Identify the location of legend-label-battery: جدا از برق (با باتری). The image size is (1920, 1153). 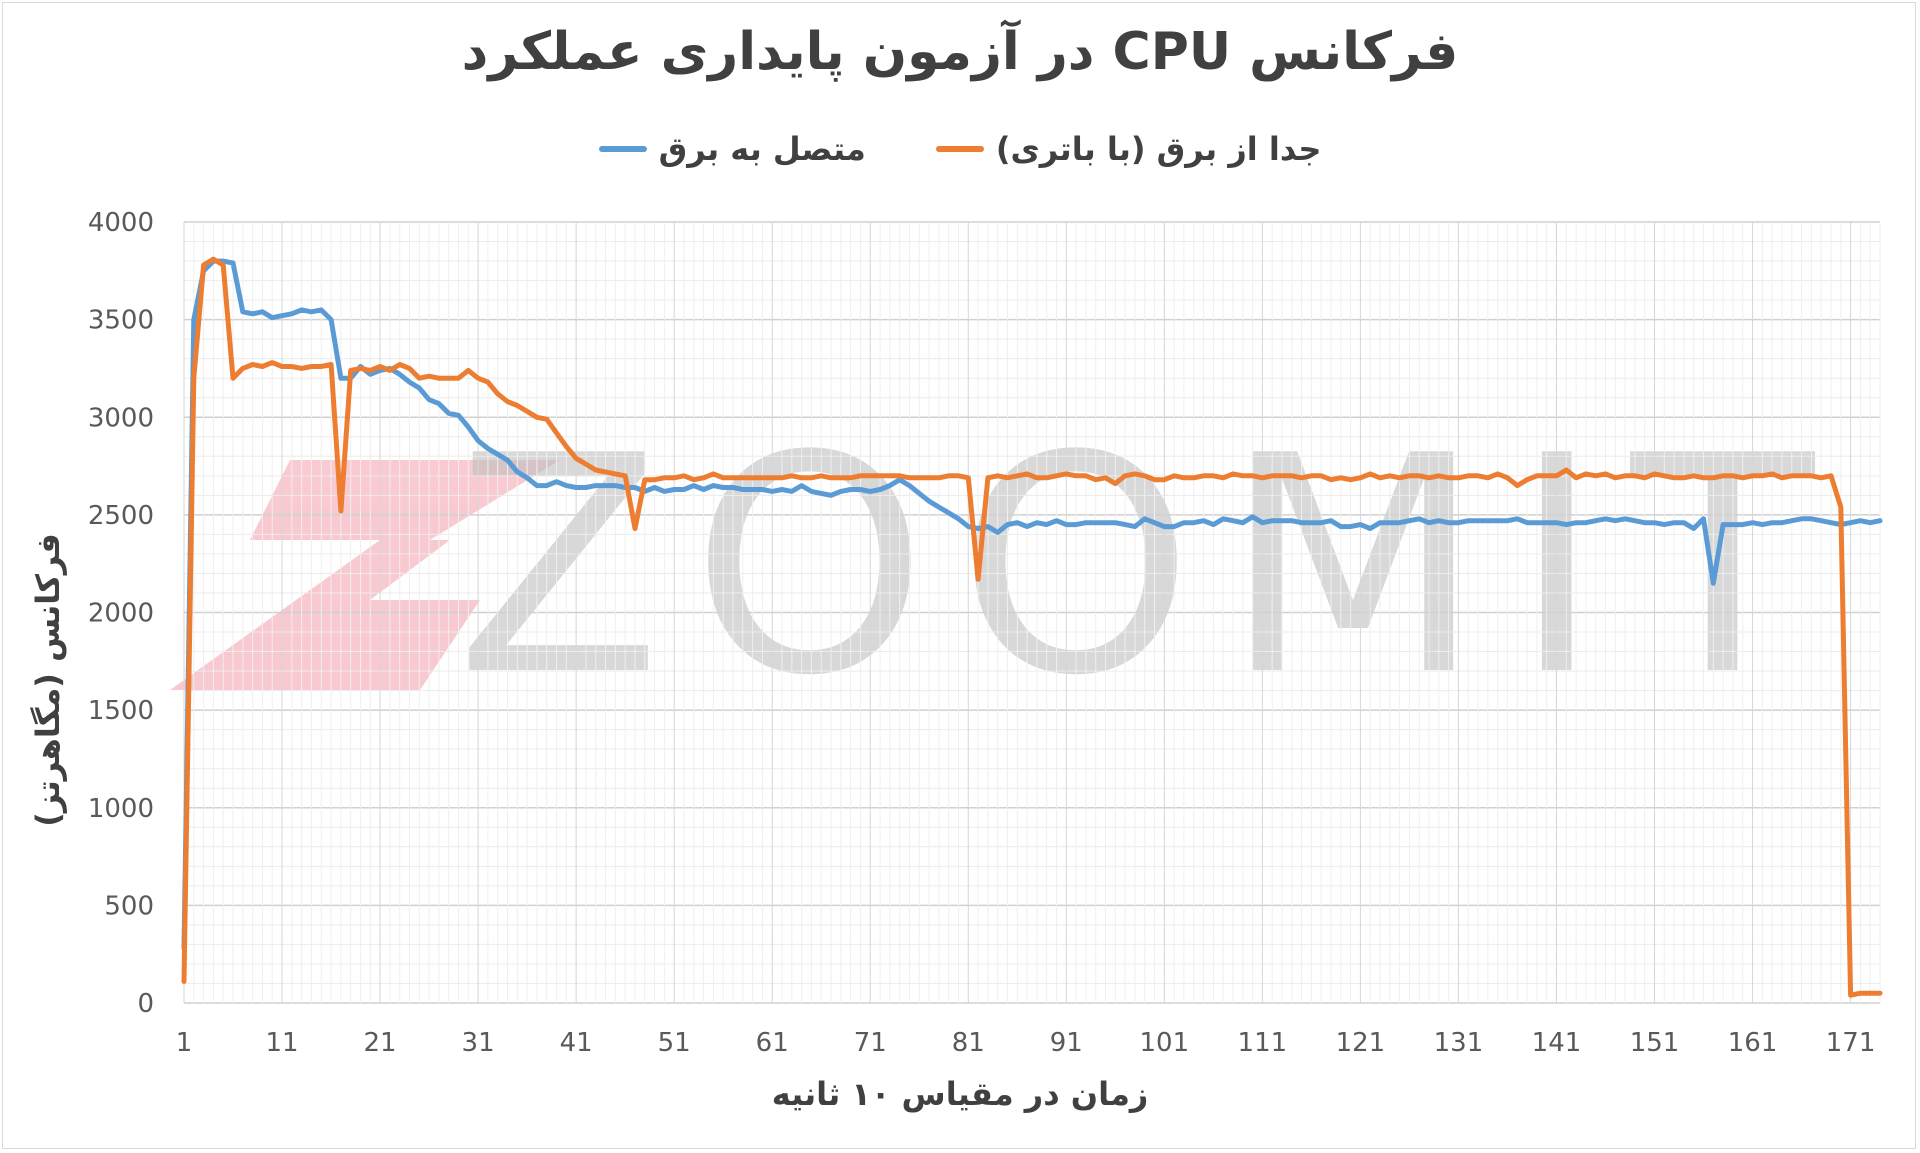
(1158, 149).